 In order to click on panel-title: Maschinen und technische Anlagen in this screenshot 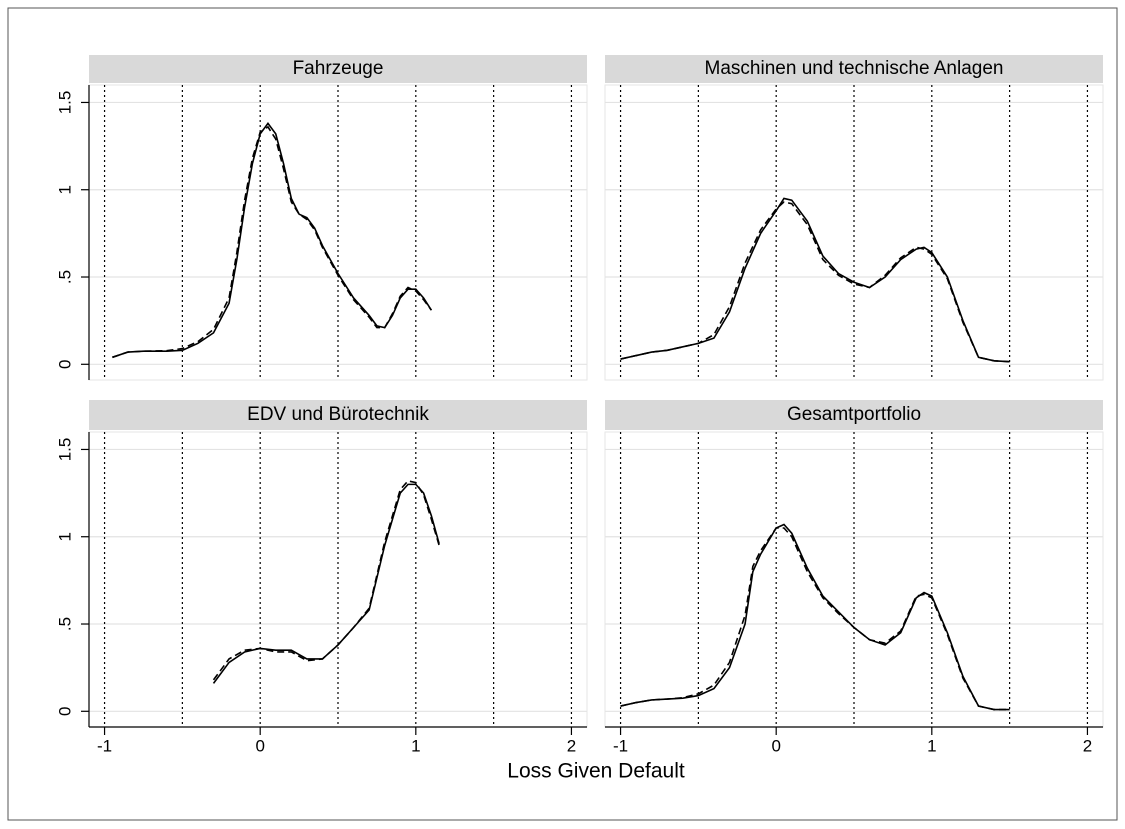, I will do `click(854, 68)`.